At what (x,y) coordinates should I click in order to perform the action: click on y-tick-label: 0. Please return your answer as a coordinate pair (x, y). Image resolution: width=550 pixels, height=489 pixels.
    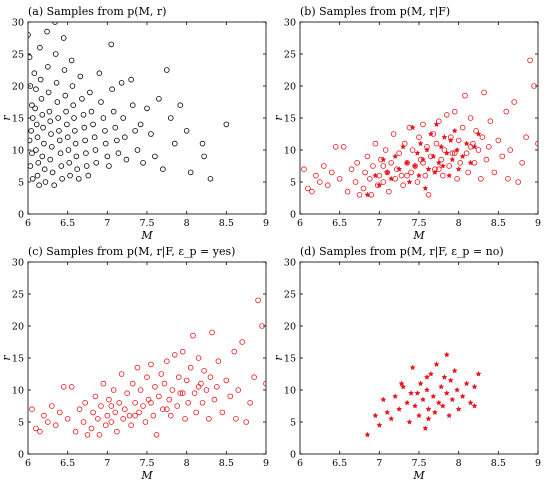
    Looking at the image, I should click on (21, 455).